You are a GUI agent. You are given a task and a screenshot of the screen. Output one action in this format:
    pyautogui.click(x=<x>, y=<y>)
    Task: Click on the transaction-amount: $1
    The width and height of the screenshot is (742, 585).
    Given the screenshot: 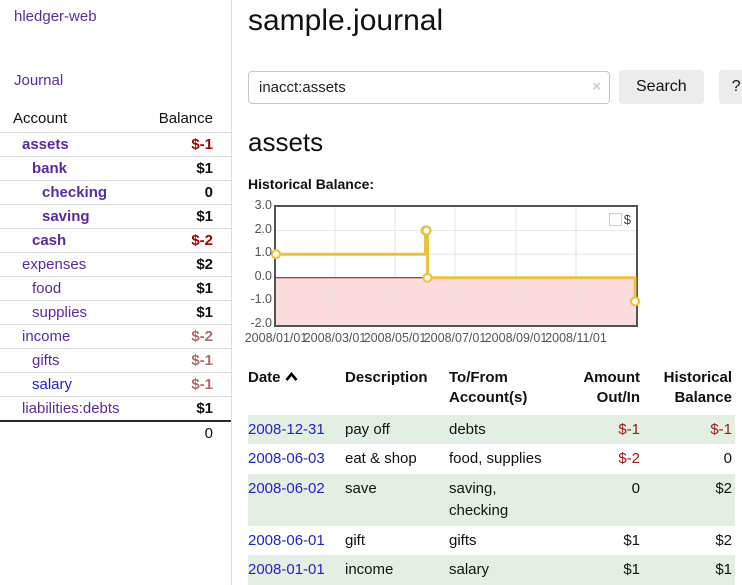 What is the action you would take?
    pyautogui.click(x=631, y=540)
    